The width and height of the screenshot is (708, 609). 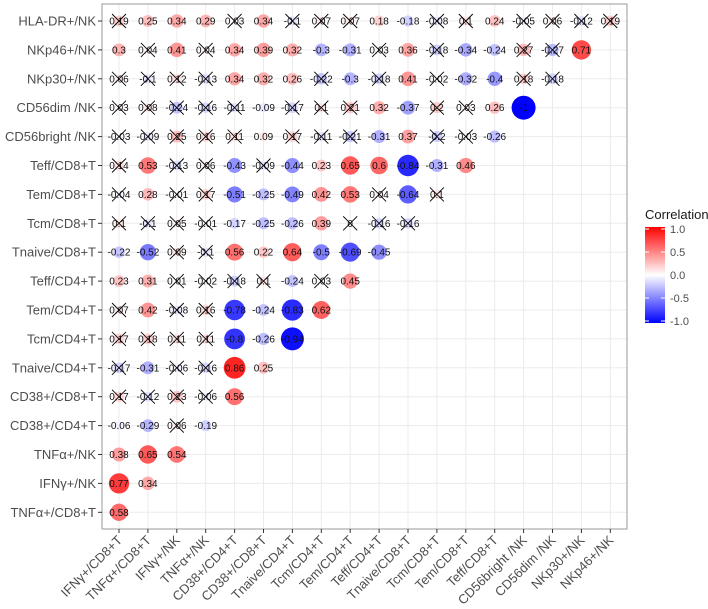 I want to click on correlation-value-label: 0.56, so click(x=235, y=397).